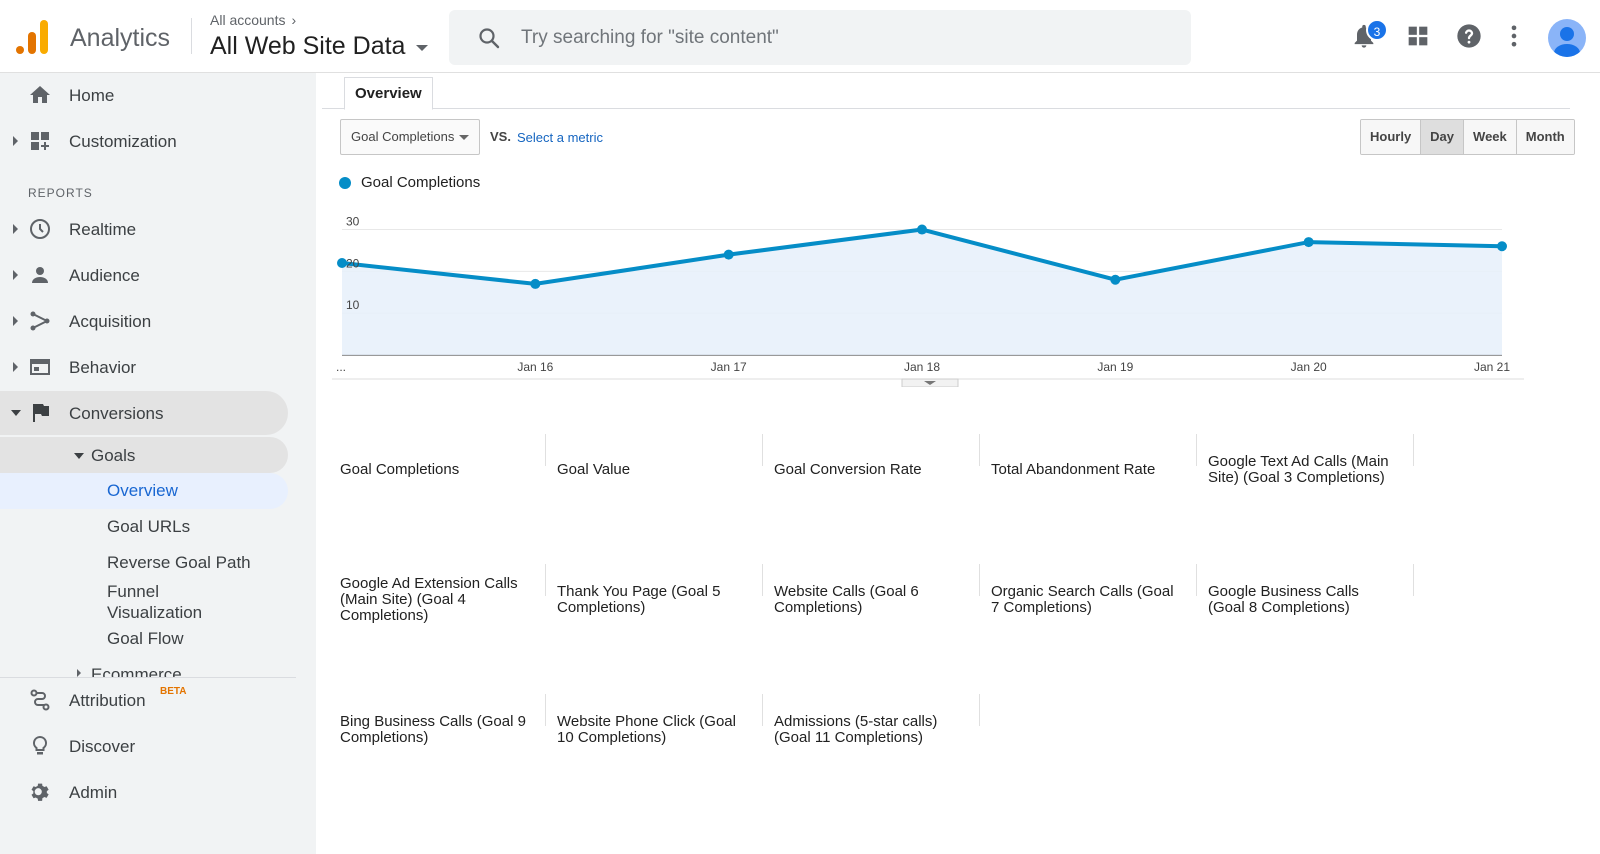 This screenshot has width=1600, height=854. What do you see at coordinates (158, 700) in the screenshot?
I see `sidebar-item-attribution: Attribution BETA` at bounding box center [158, 700].